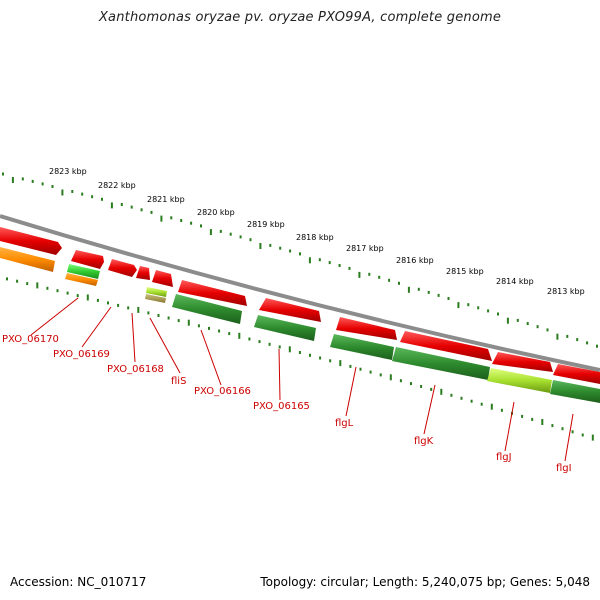  I want to click on gene-label-flgI: flgI, so click(564, 468).